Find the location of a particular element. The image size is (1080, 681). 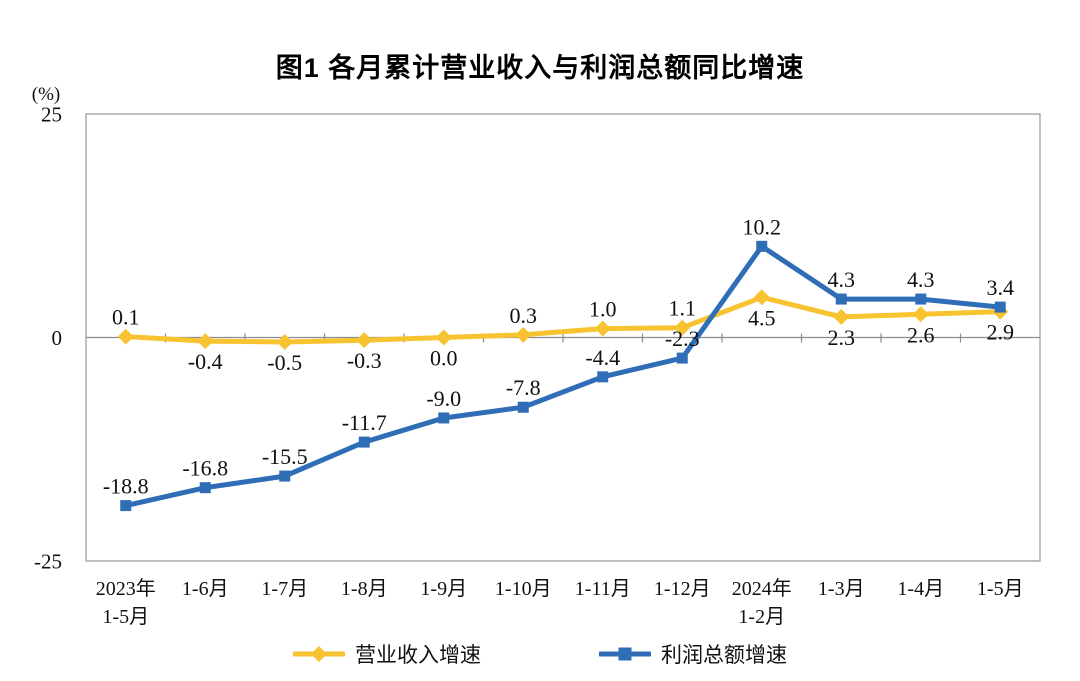

profit-growth-data-label: 3.4 is located at coordinates (1001, 287).